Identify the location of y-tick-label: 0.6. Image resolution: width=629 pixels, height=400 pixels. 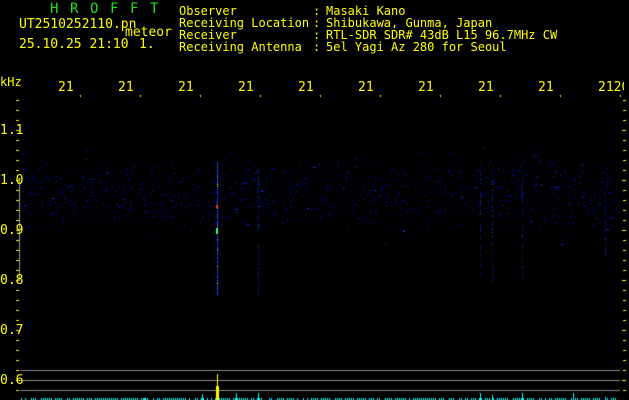
(12, 380).